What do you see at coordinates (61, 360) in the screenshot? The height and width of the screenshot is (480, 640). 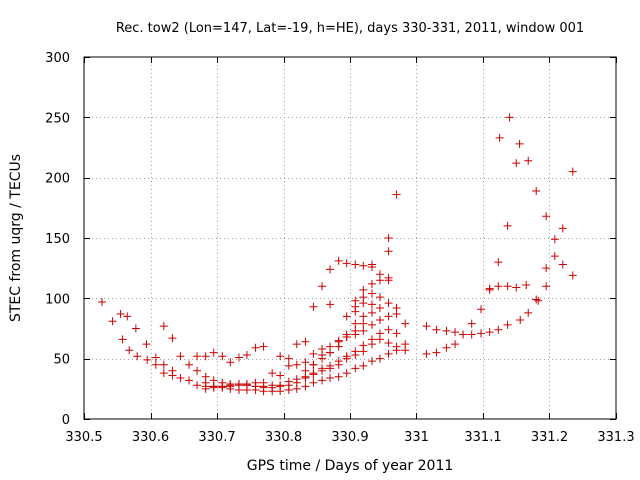 I see `y-tick-label: 50` at bounding box center [61, 360].